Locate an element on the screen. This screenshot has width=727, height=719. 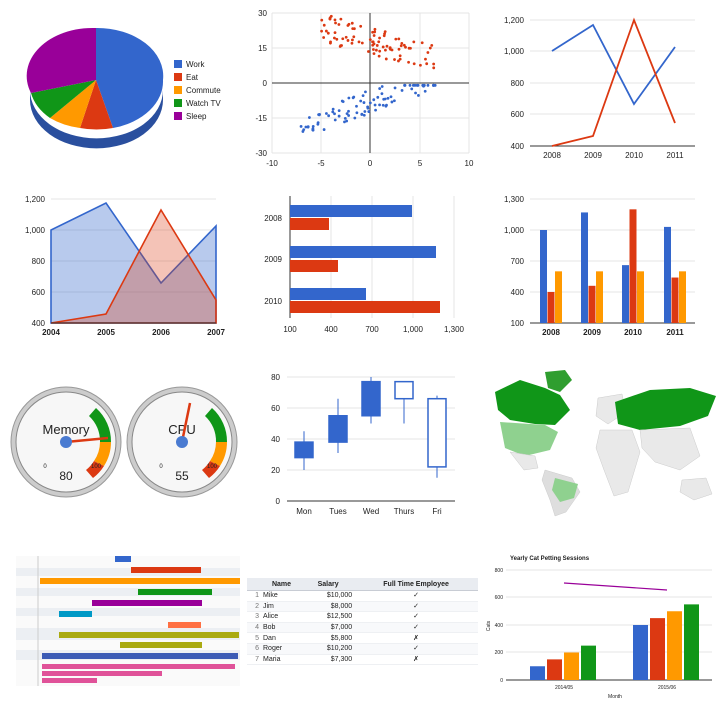
area-ytick: 600 is located at coordinates (39, 292).